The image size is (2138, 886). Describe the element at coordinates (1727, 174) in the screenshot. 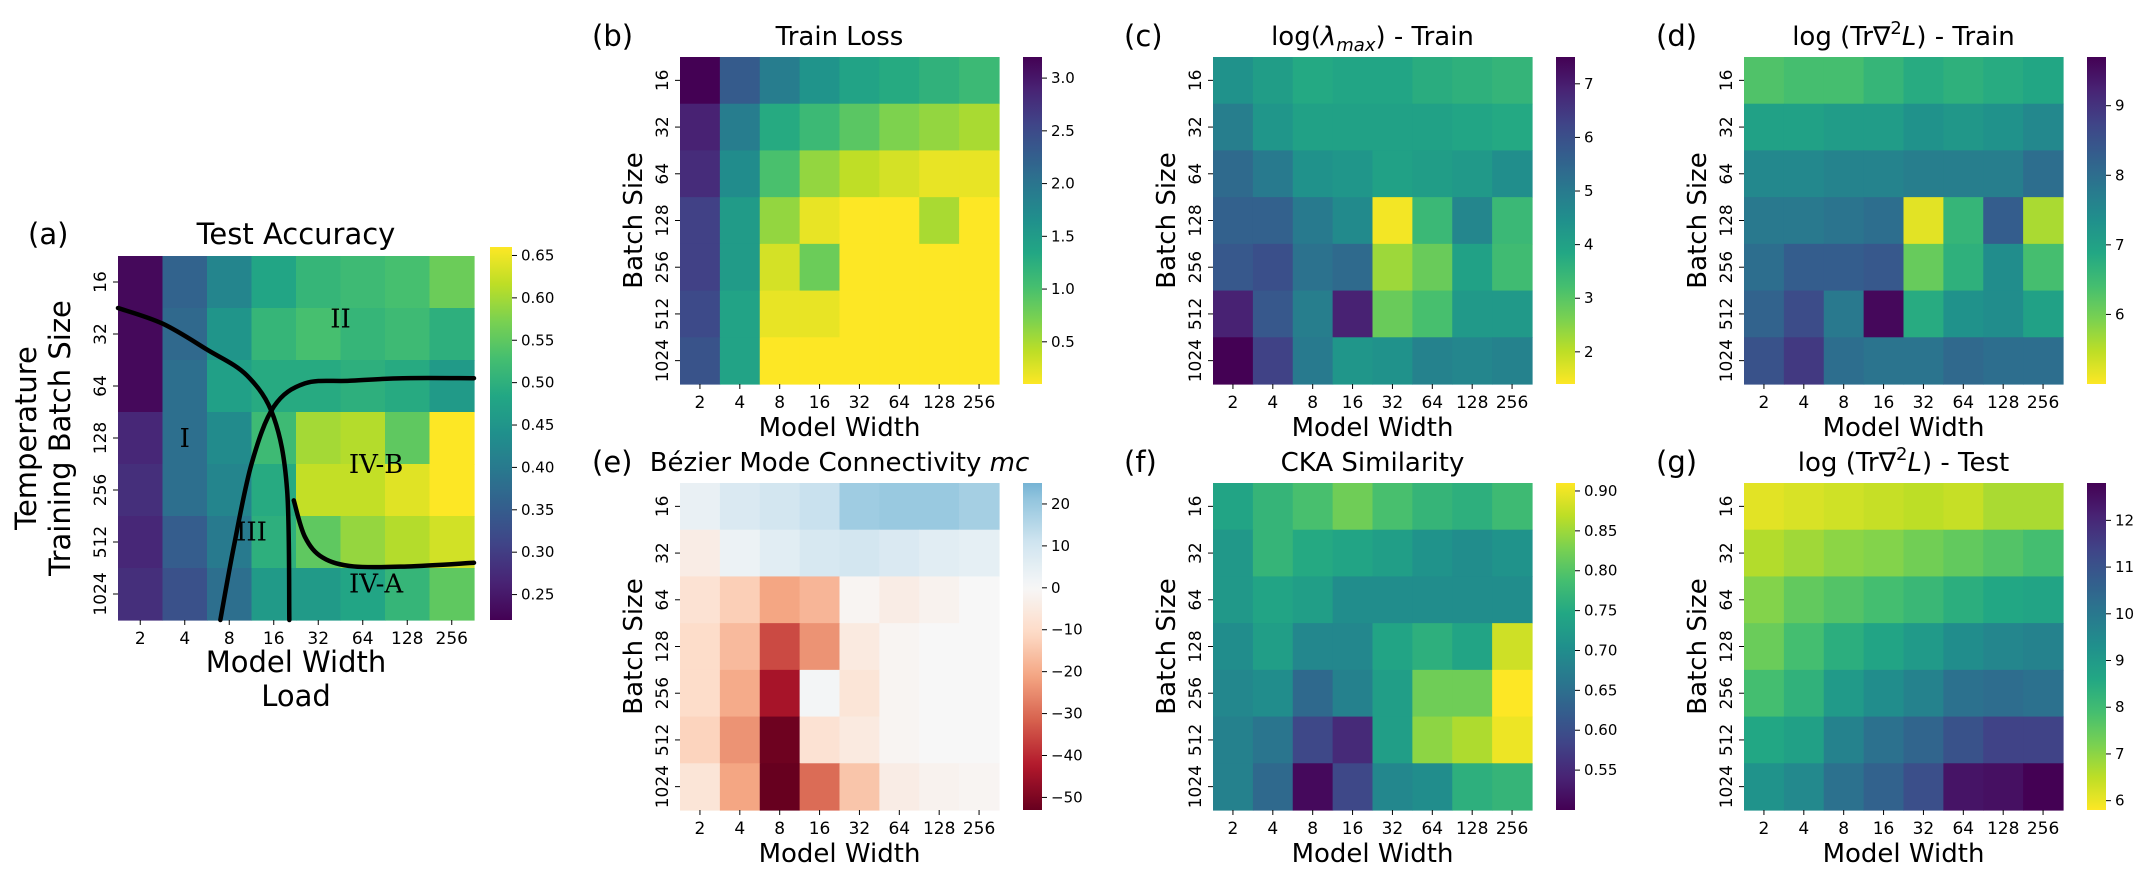

I see `y-tick-label: 64` at that location.